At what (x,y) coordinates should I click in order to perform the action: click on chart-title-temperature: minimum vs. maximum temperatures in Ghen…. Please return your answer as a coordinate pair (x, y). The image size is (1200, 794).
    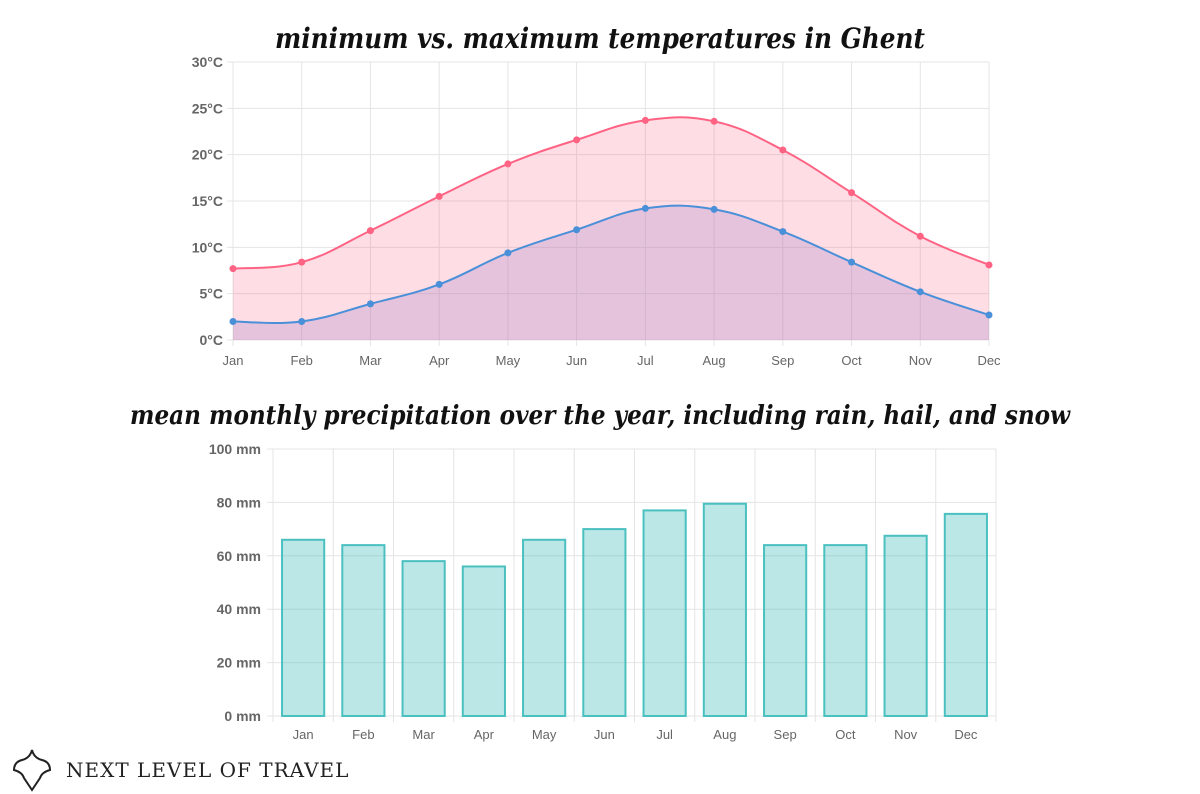
    Looking at the image, I should click on (600, 38).